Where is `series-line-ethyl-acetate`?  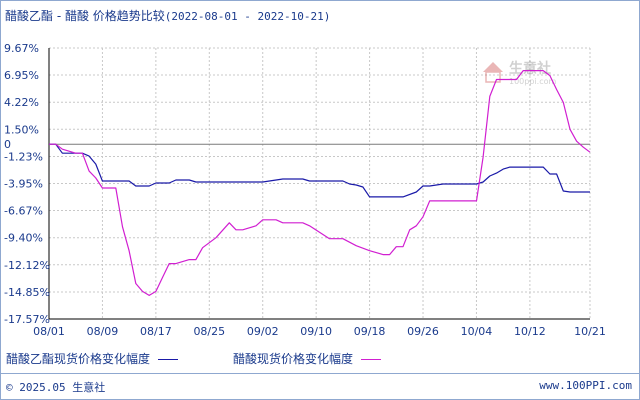
series-line-ethyl-acetate is located at coordinates (319, 170).